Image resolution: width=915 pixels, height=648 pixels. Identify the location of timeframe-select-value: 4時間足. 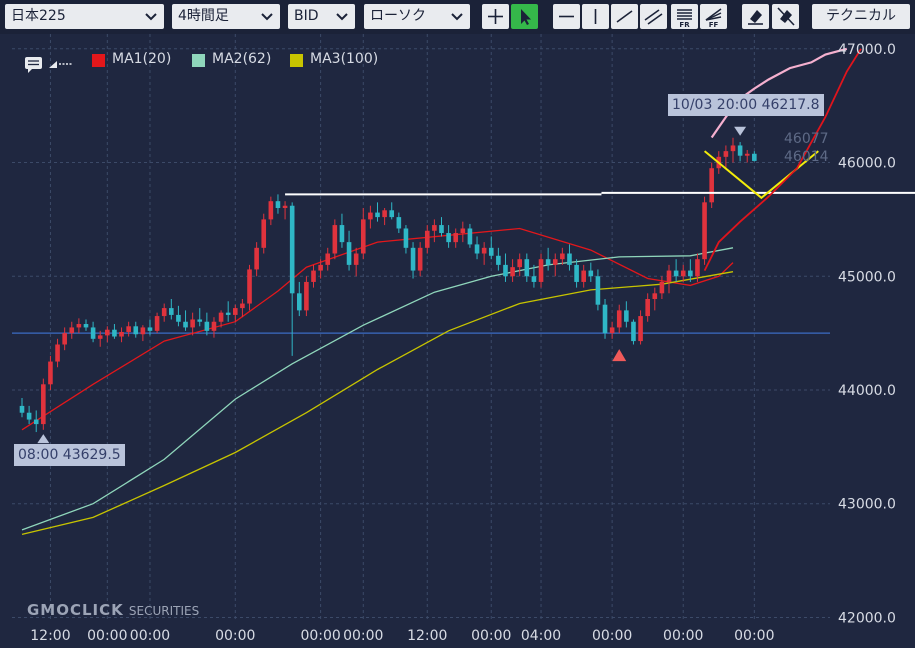
(203, 16).